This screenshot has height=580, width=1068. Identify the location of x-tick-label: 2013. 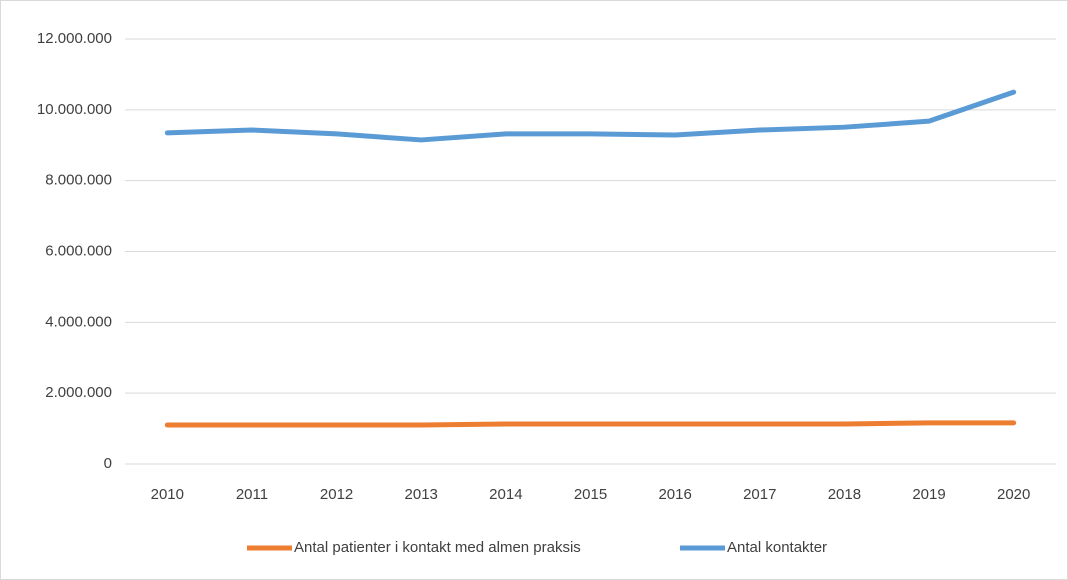
(421, 494).